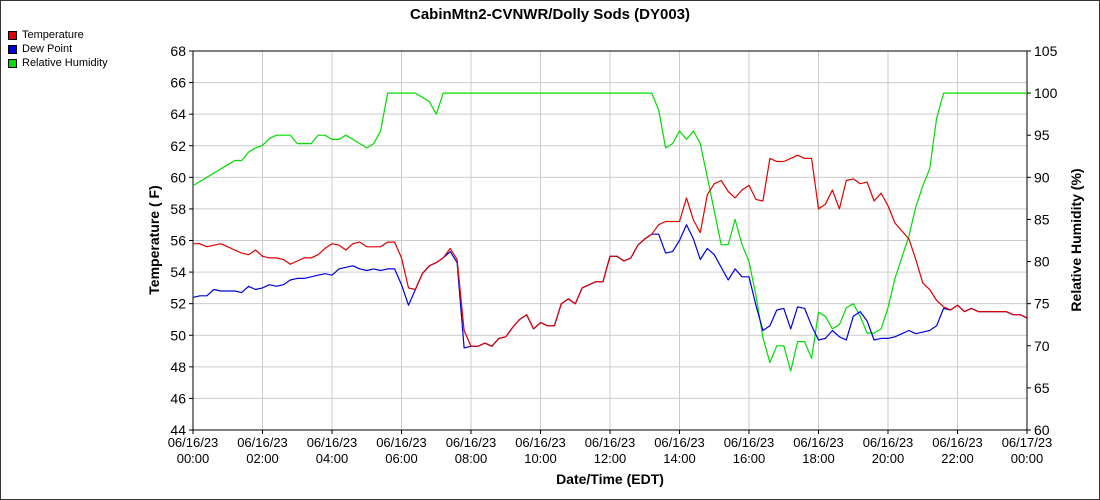  I want to click on legend-item-dew-point: Dew Point, so click(58, 49).